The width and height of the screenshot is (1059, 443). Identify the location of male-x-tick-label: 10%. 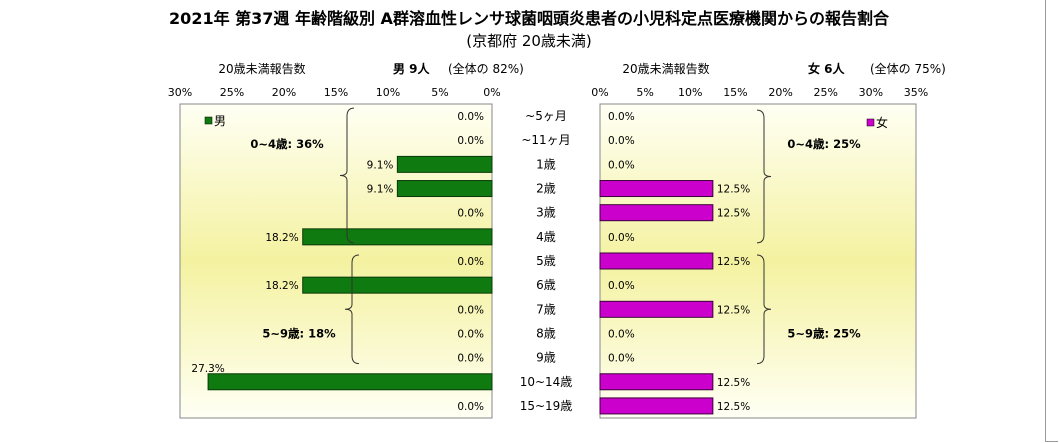
(388, 92).